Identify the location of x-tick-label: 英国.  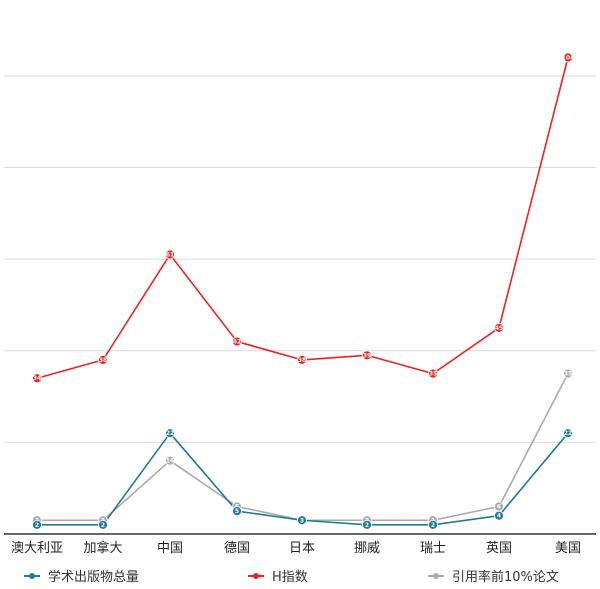
(499, 548).